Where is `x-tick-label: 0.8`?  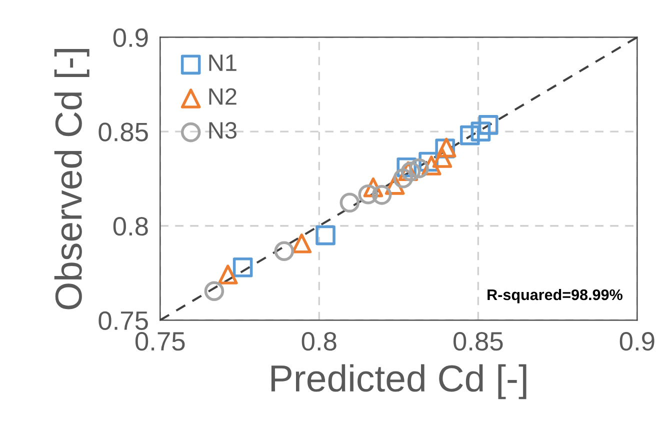
x-tick-label: 0.8 is located at coordinates (319, 341).